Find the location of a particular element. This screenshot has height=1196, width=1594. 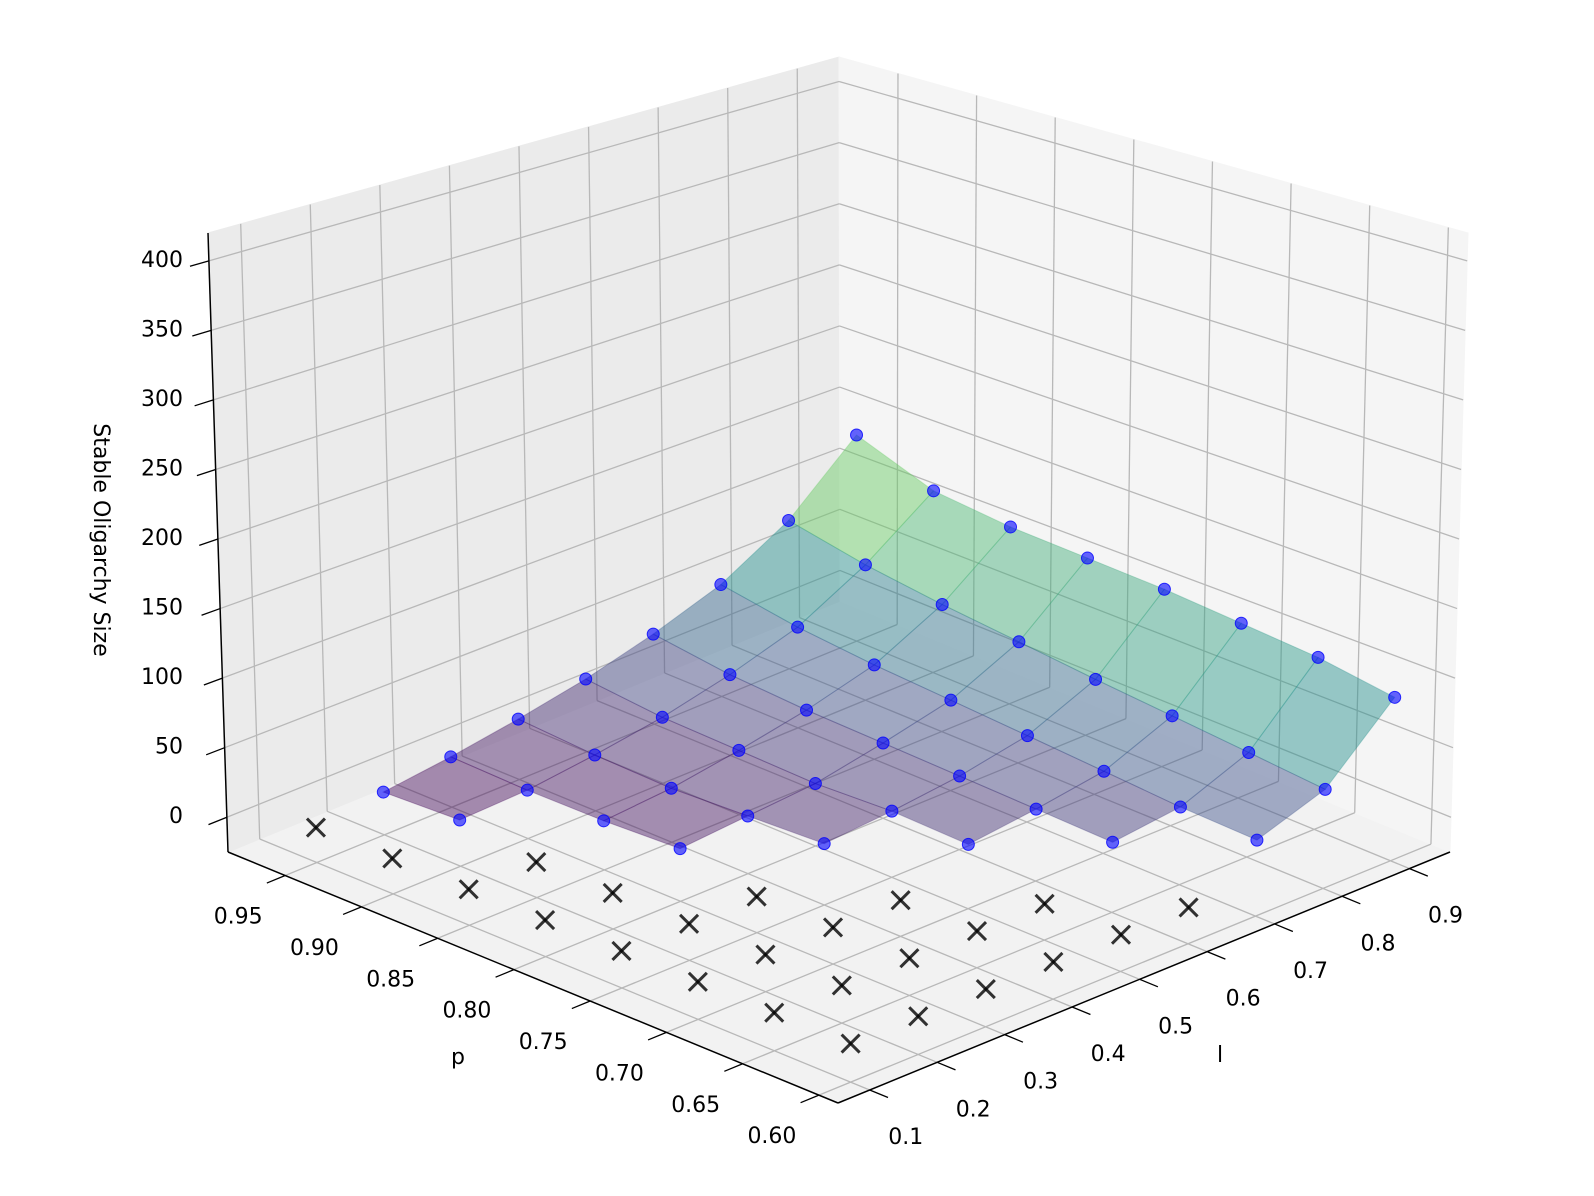

x-tick-label: 0.65 is located at coordinates (695, 1105).